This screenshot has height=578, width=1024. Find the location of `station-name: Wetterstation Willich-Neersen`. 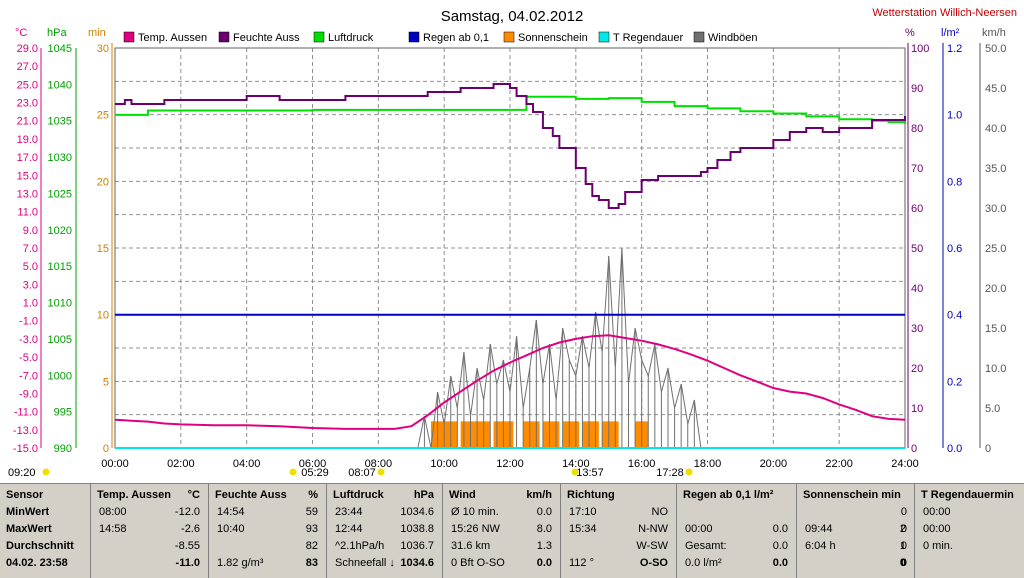

station-name: Wetterstation Willich-Neersen is located at coordinates (944, 13).